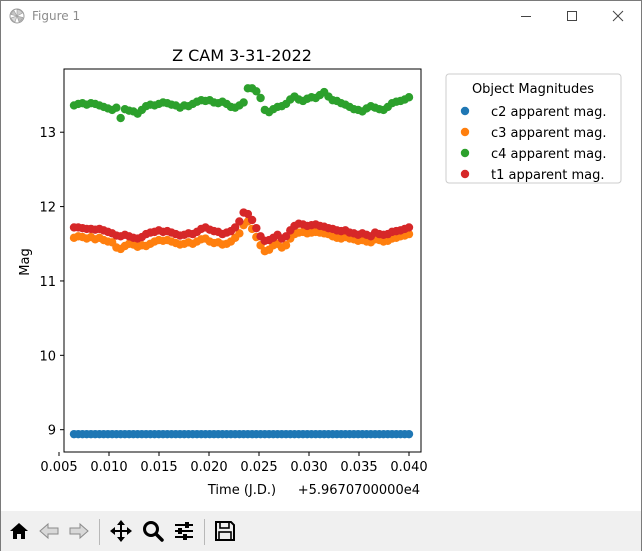 The width and height of the screenshot is (642, 551). Describe the element at coordinates (158, 467) in the screenshot. I see `x-tick-label: 0.015` at that location.